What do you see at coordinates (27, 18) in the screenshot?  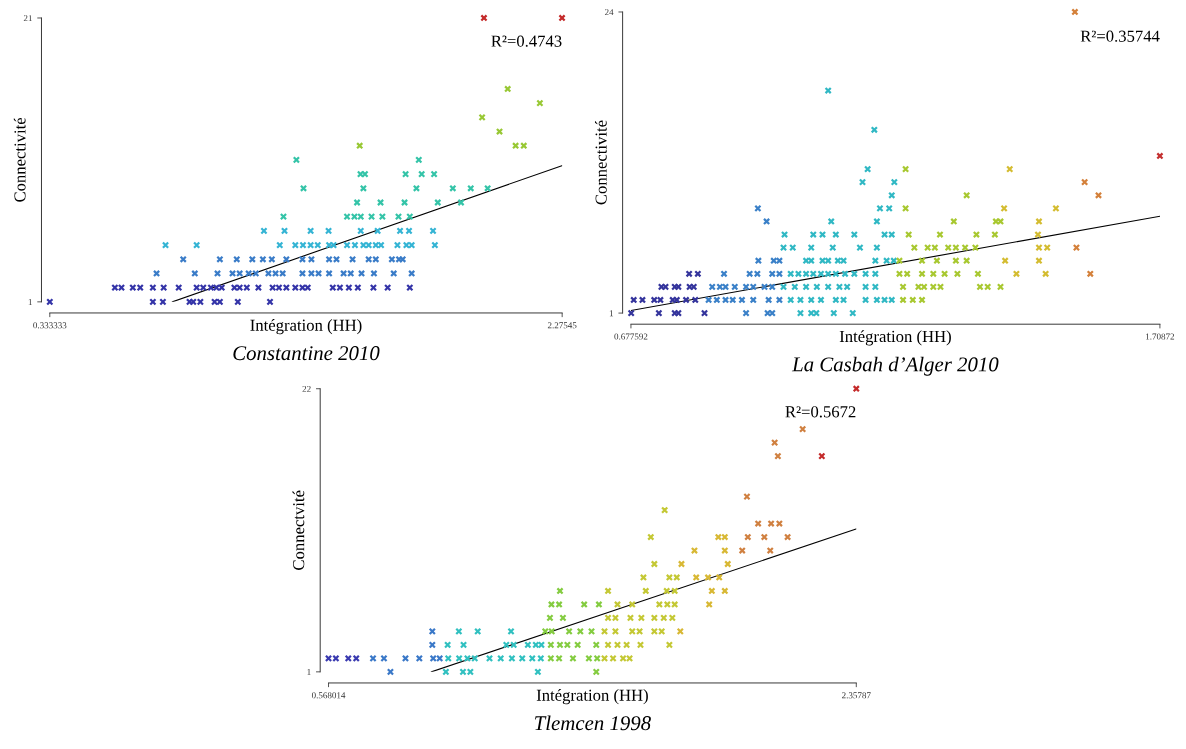 I see `y-tick-label: 21` at bounding box center [27, 18].